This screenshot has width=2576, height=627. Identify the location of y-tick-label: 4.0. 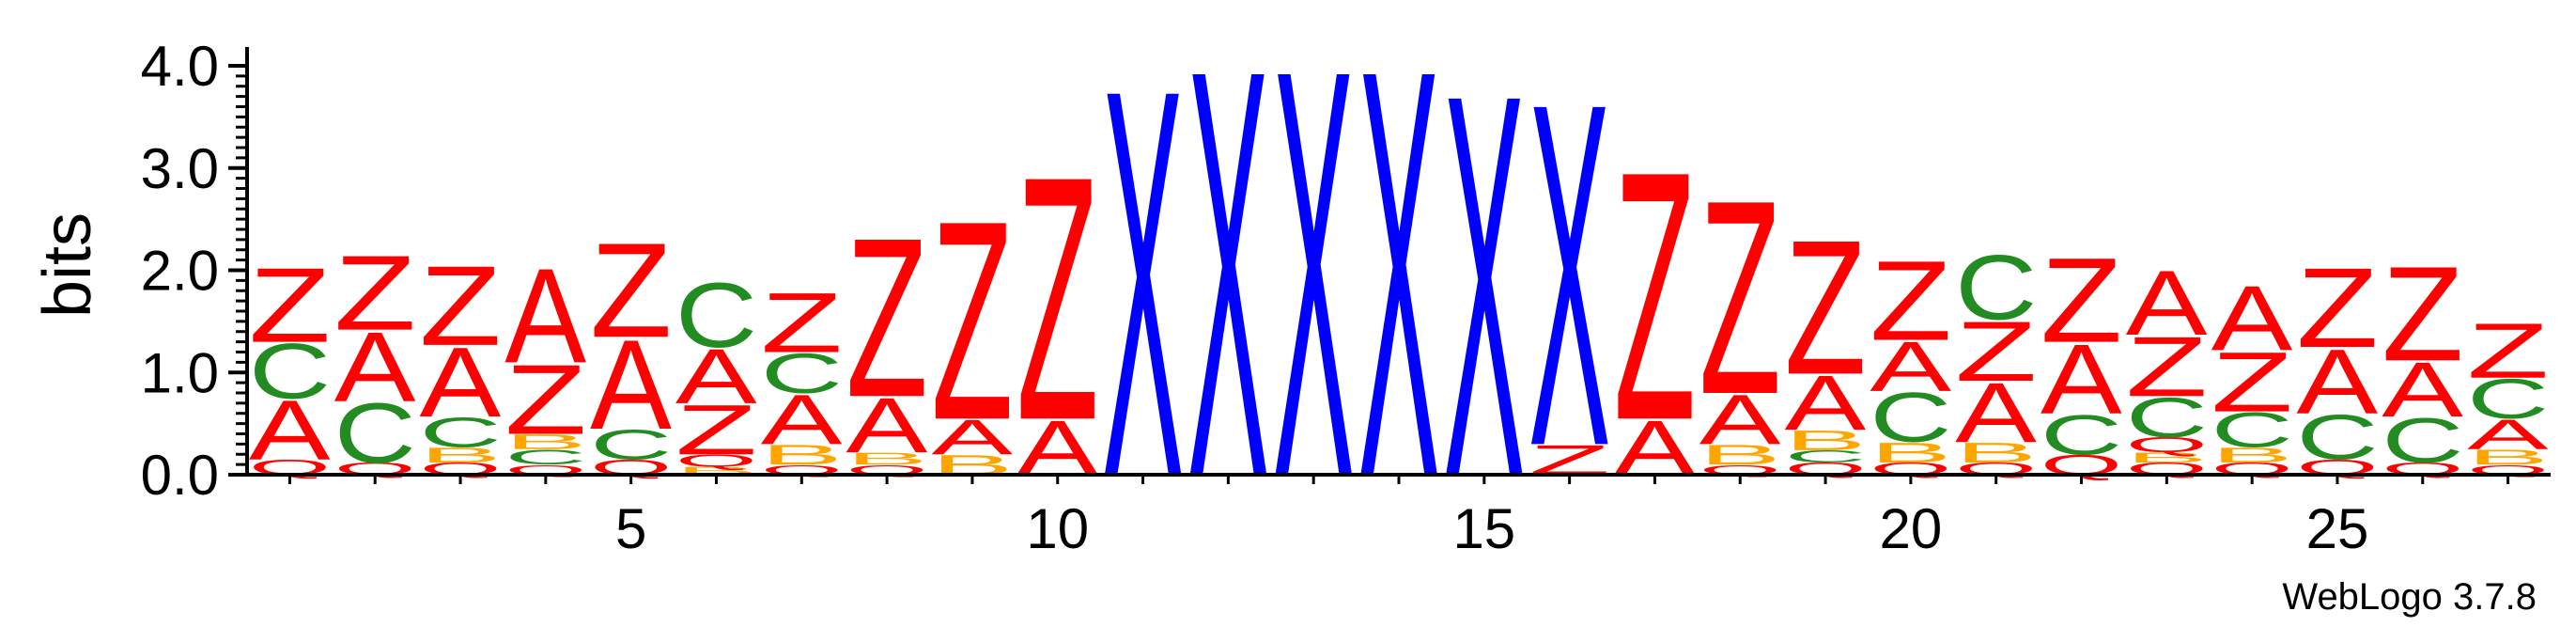
(180, 66).